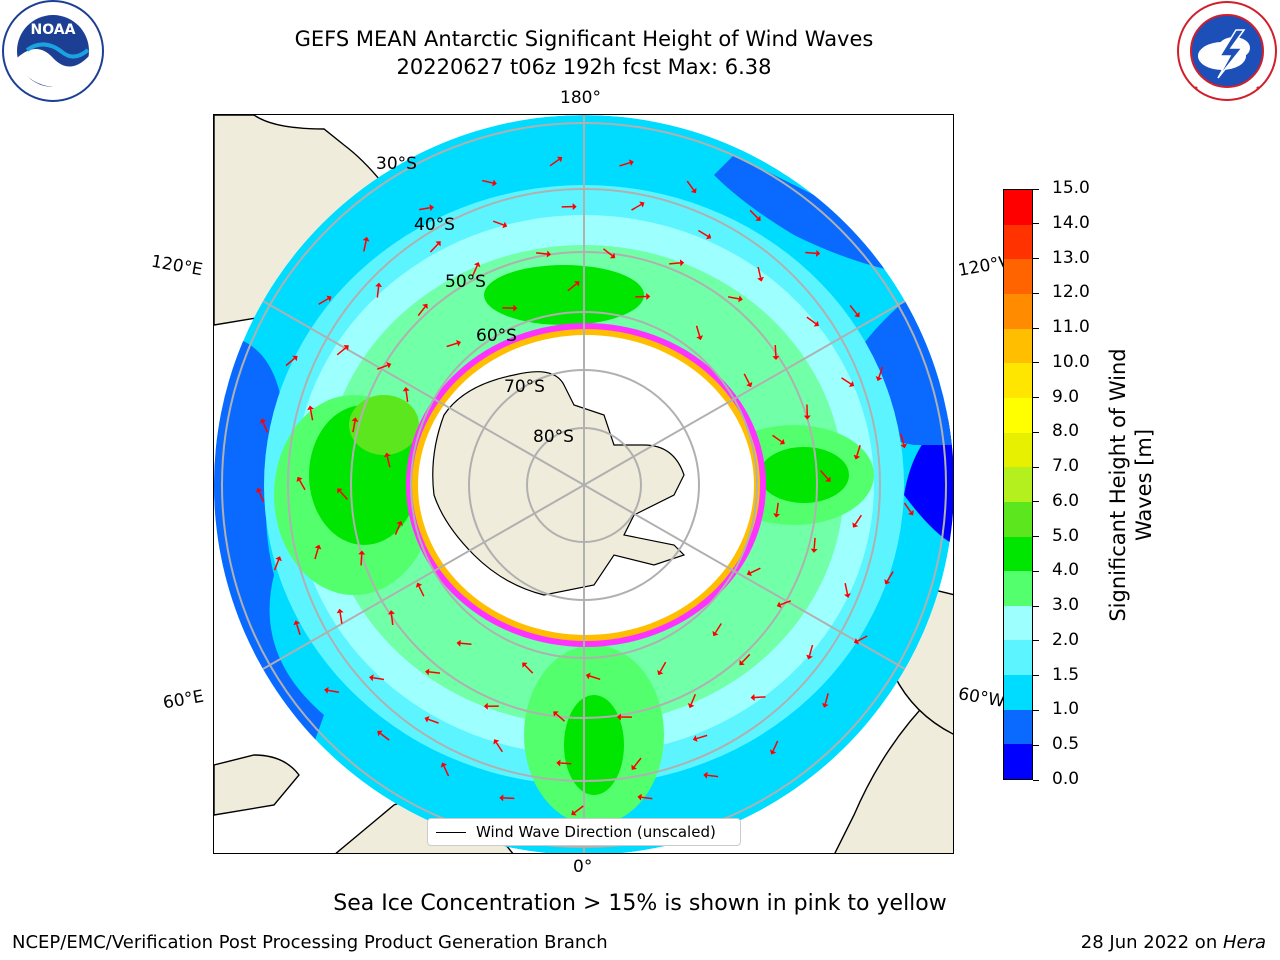 This screenshot has height=960, width=1280. What do you see at coordinates (1066, 570) in the screenshot?
I see `colorbar-tick-label: 4.0` at bounding box center [1066, 570].